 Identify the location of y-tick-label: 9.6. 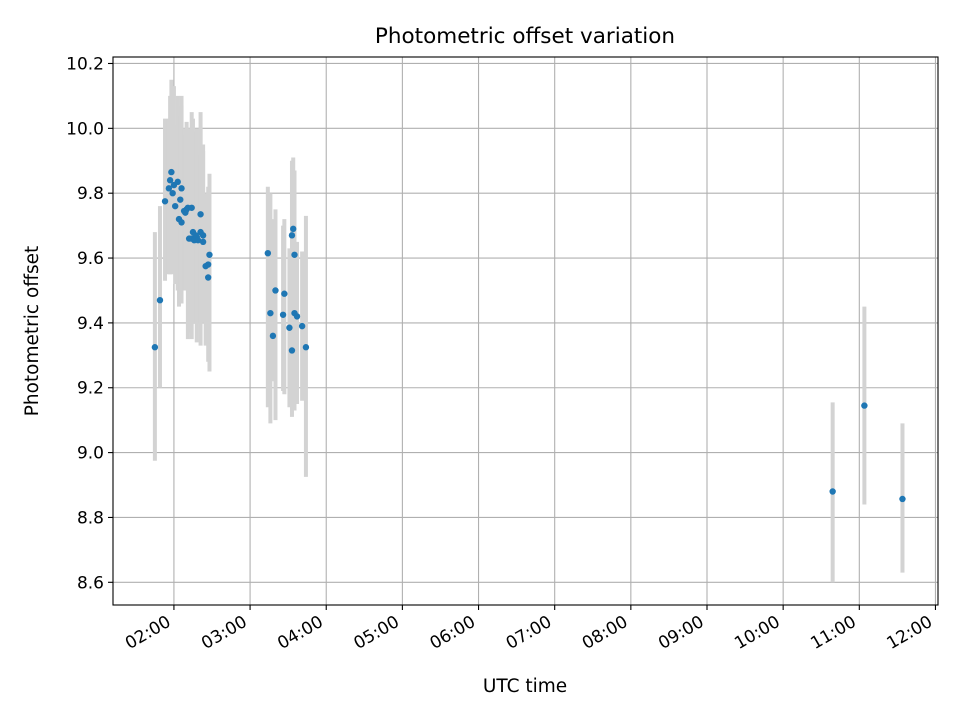
(90, 259).